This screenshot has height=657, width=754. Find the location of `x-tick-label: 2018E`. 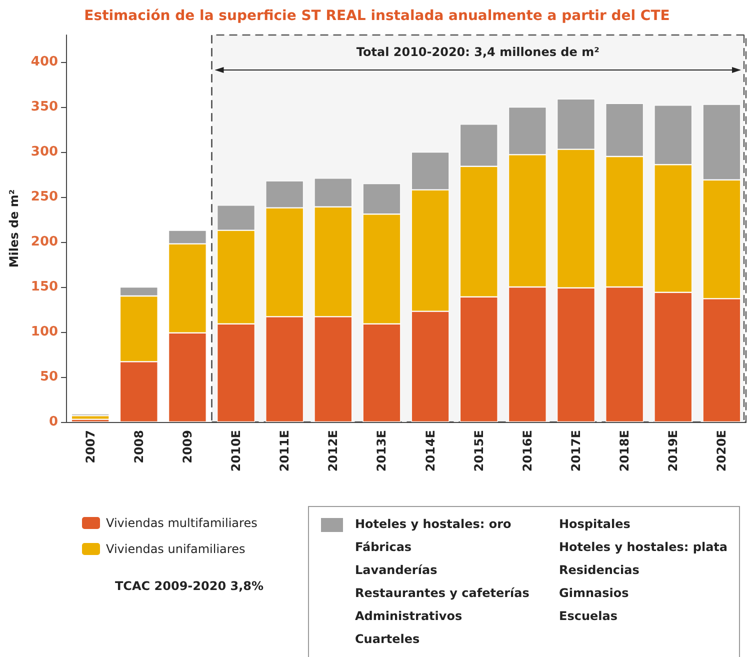

x-tick-label: 2018E is located at coordinates (625, 451).